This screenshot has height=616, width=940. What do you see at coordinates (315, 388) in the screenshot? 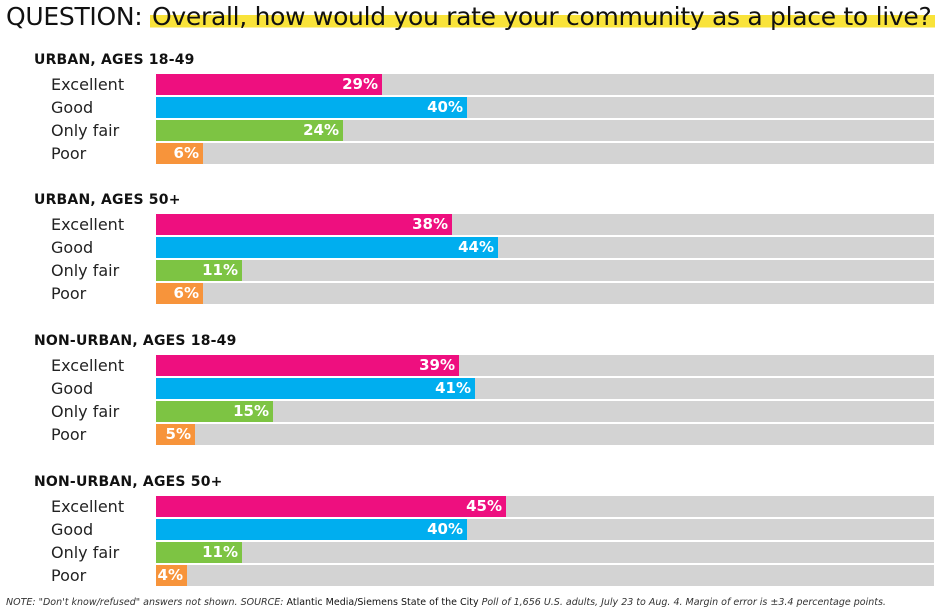
I see `bar: 41%` at bounding box center [315, 388].